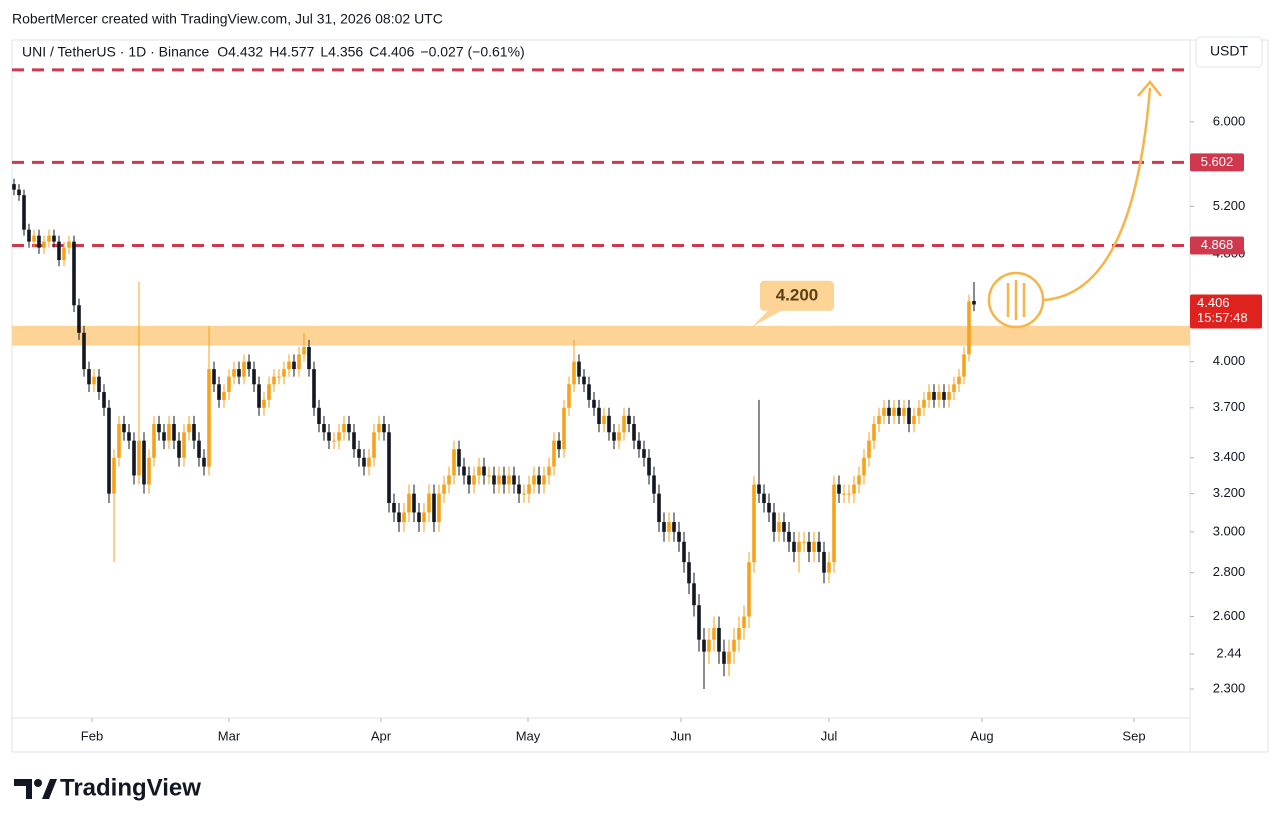  I want to click on currency-button, so click(1229, 52).